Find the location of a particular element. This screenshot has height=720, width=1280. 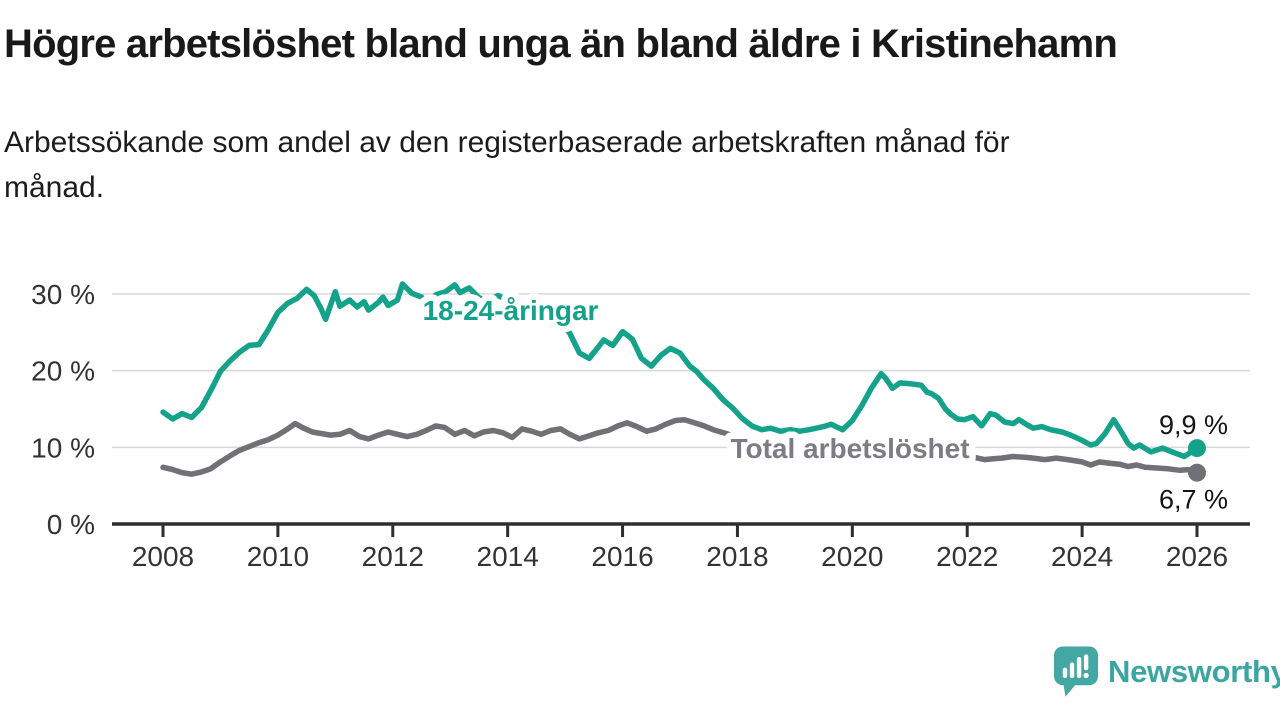

x-axis-tick-label: 2014 is located at coordinates (508, 556).